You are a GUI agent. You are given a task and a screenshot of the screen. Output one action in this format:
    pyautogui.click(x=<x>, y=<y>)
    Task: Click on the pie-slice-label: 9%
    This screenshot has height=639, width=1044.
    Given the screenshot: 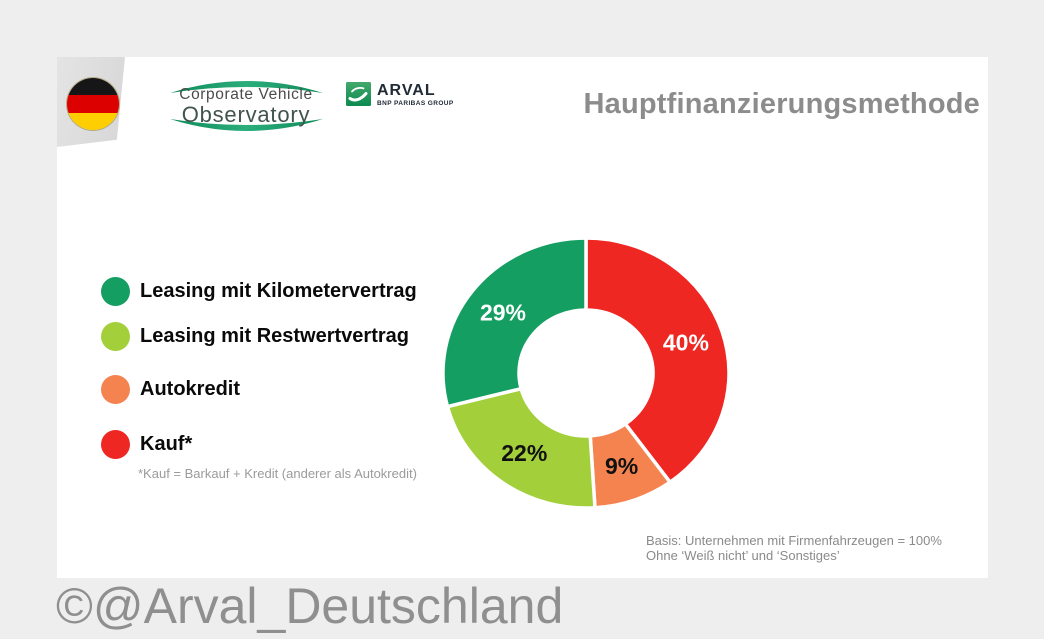 What is the action you would take?
    pyautogui.click(x=621, y=466)
    